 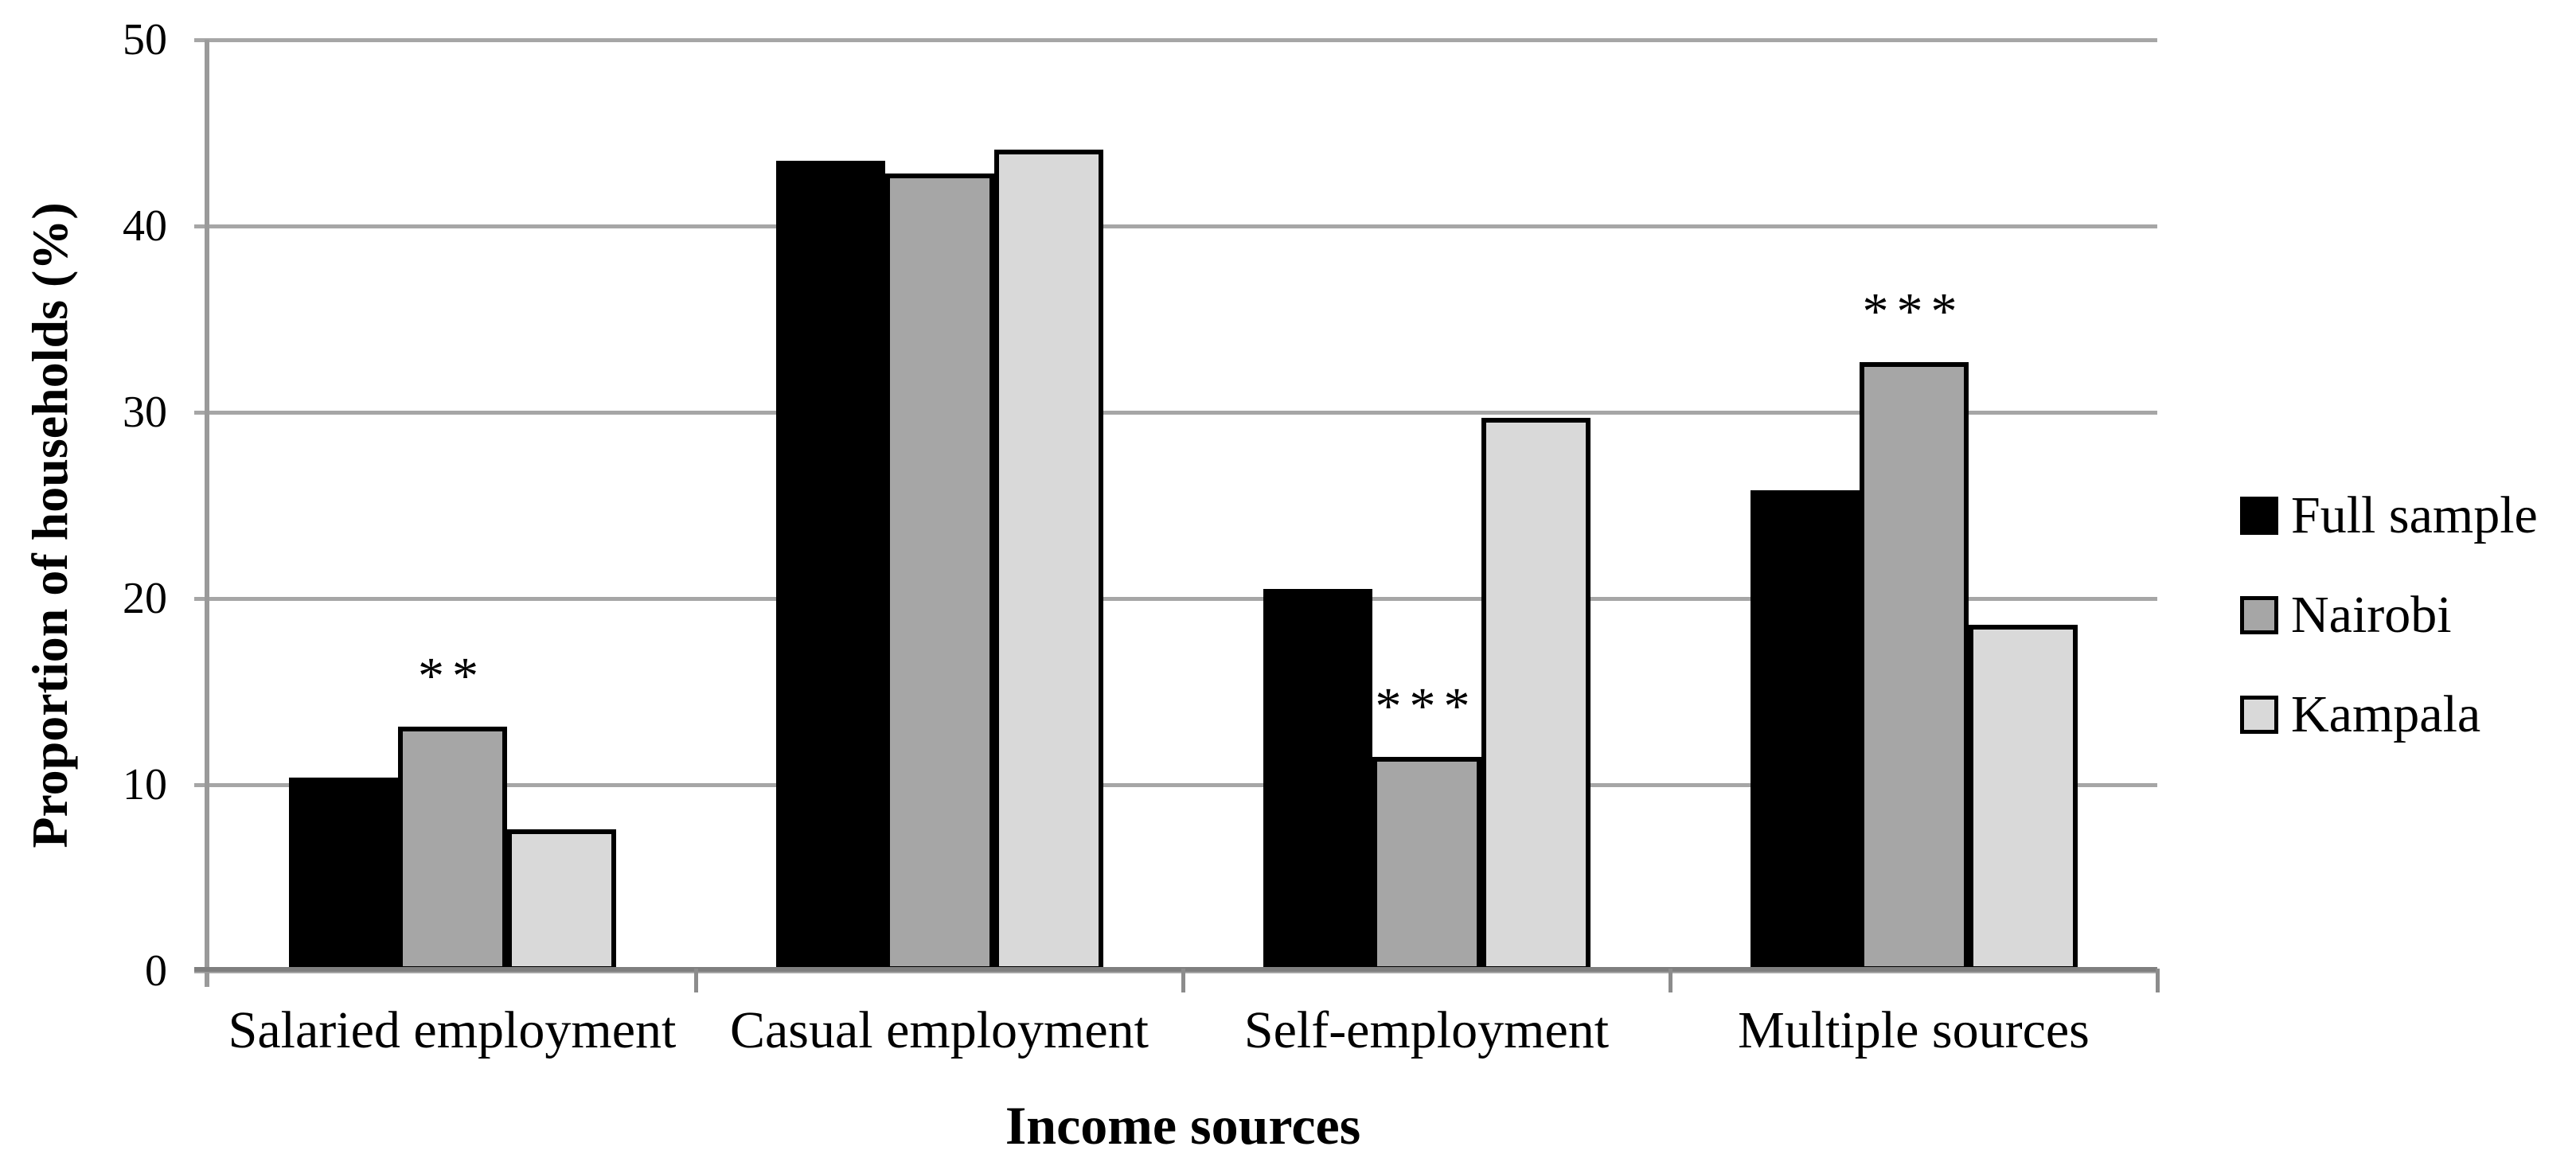 What do you see at coordinates (452, 849) in the screenshot?
I see `bar-nairobi-salaried-employment` at bounding box center [452, 849].